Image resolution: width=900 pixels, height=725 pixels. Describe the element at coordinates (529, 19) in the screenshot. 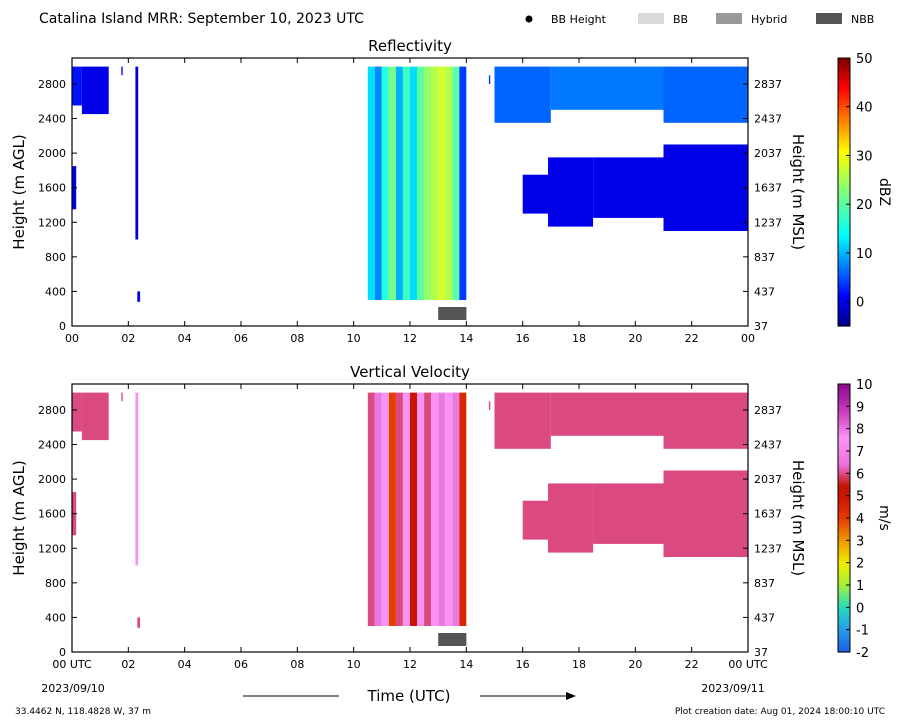

I see `legend-bb-height-marker` at that location.